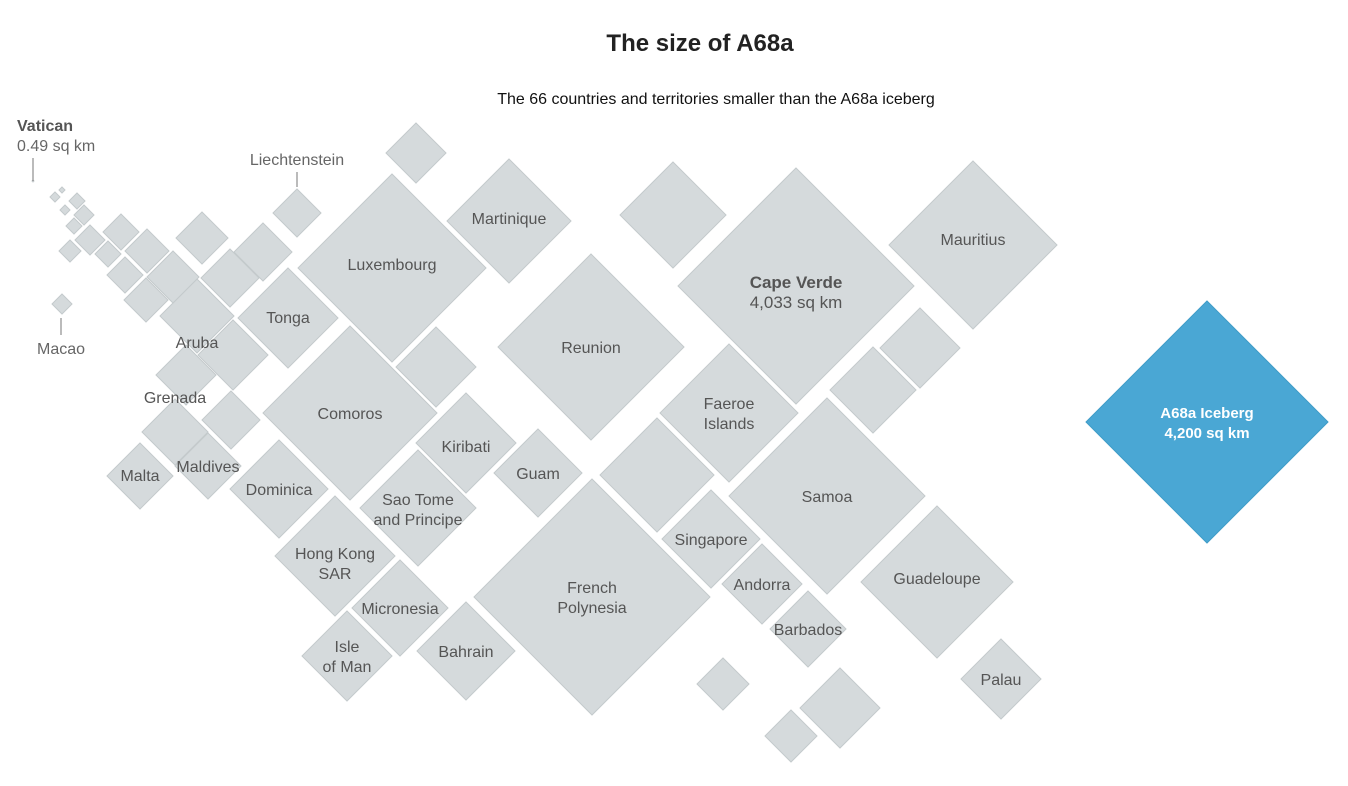 The height and width of the screenshot is (786, 1348). Describe the element at coordinates (347, 647) in the screenshot. I see `isle-of-man-label-line-1: Isle` at that location.